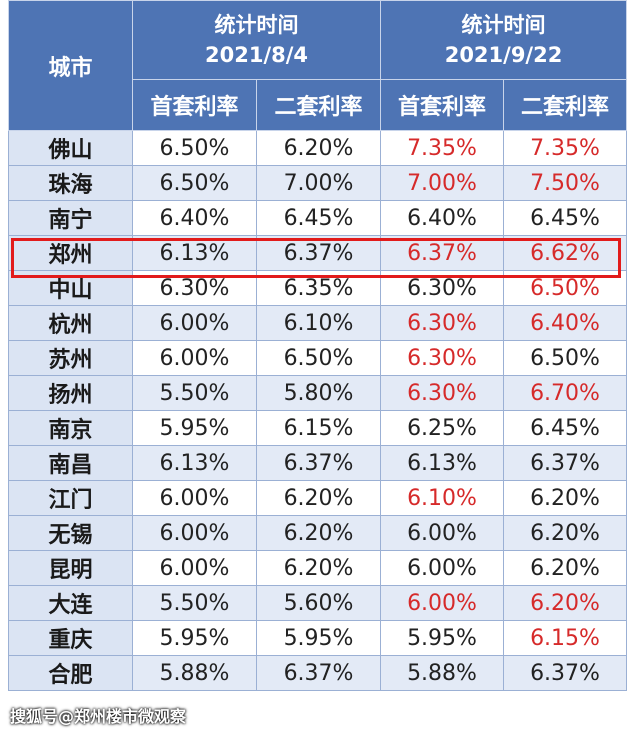  I want to click on table-row: 江门 6.00% 6.20% 6.10% 6.20%, so click(318, 498).